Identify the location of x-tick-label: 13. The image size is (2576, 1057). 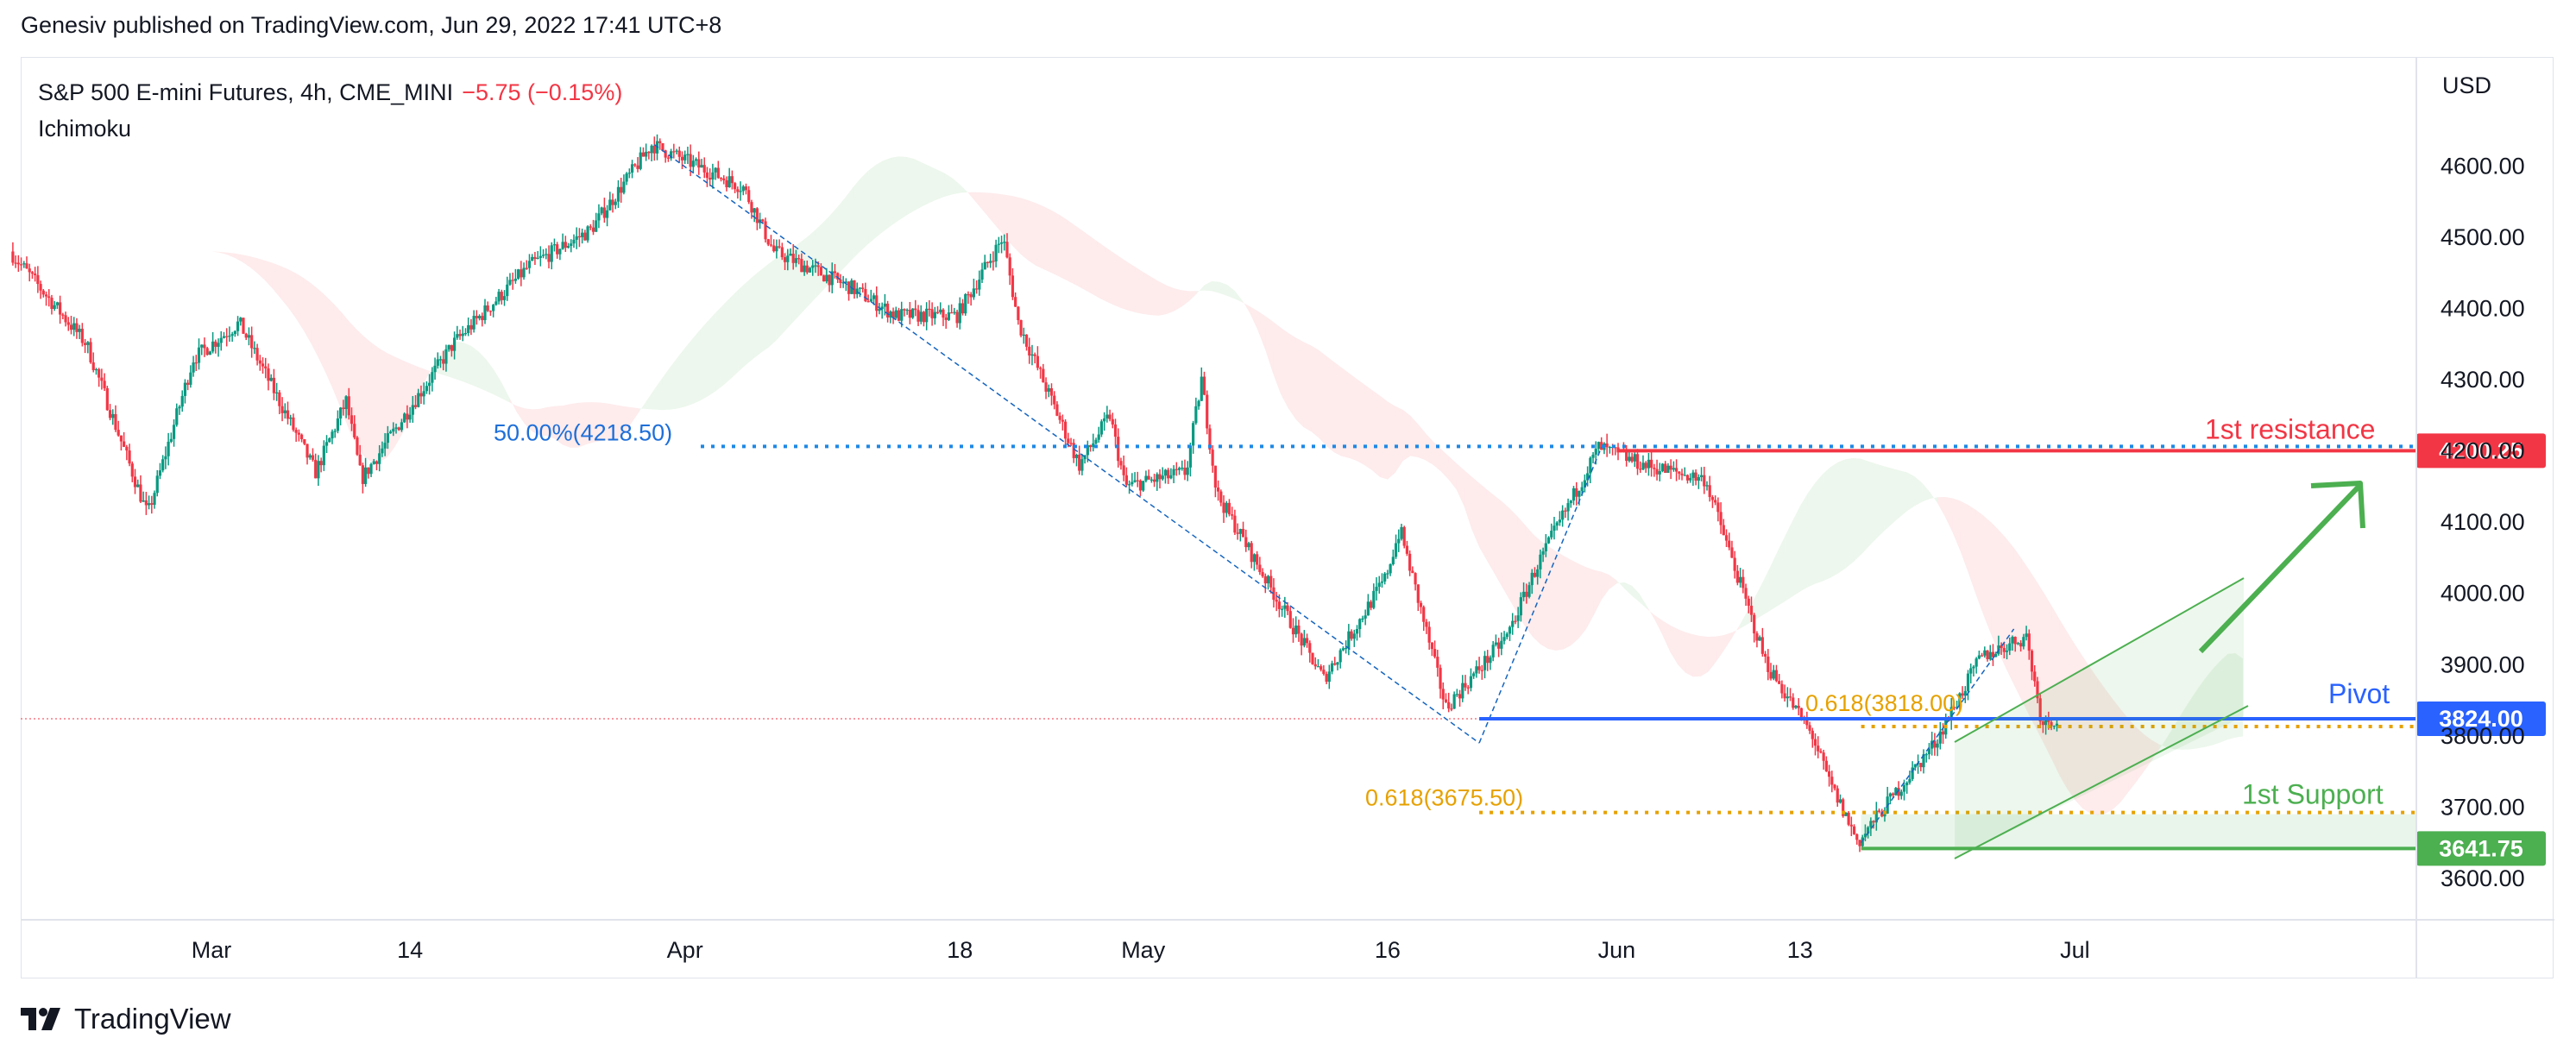
(1800, 950).